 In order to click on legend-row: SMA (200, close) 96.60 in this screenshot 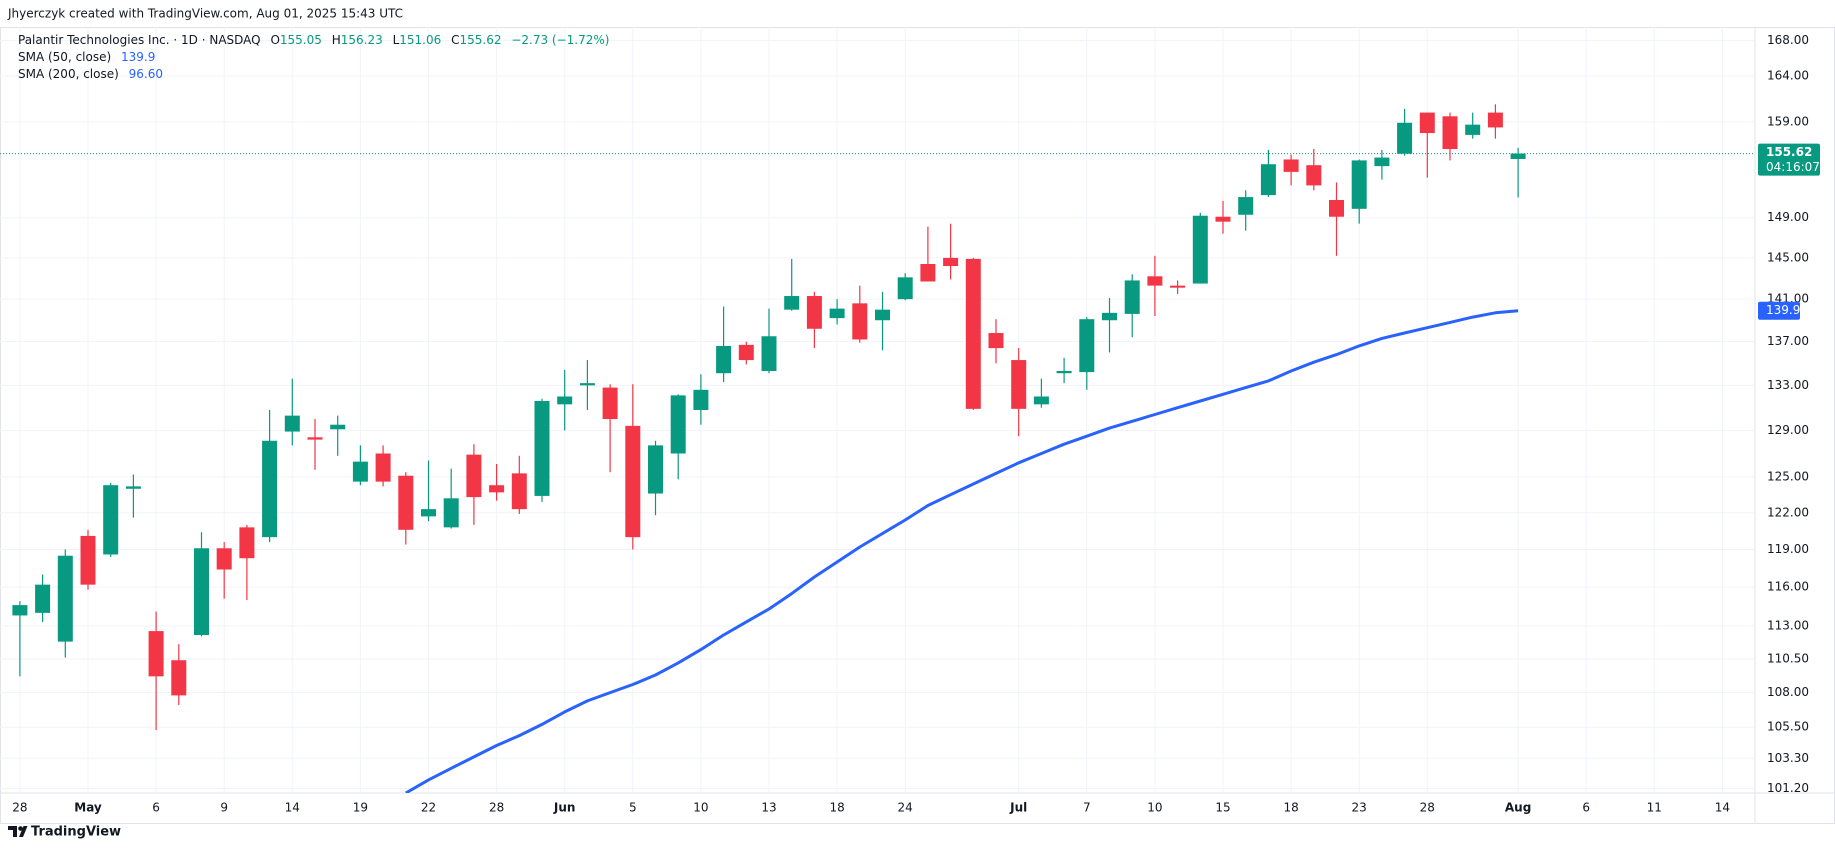, I will do `click(313, 74)`.